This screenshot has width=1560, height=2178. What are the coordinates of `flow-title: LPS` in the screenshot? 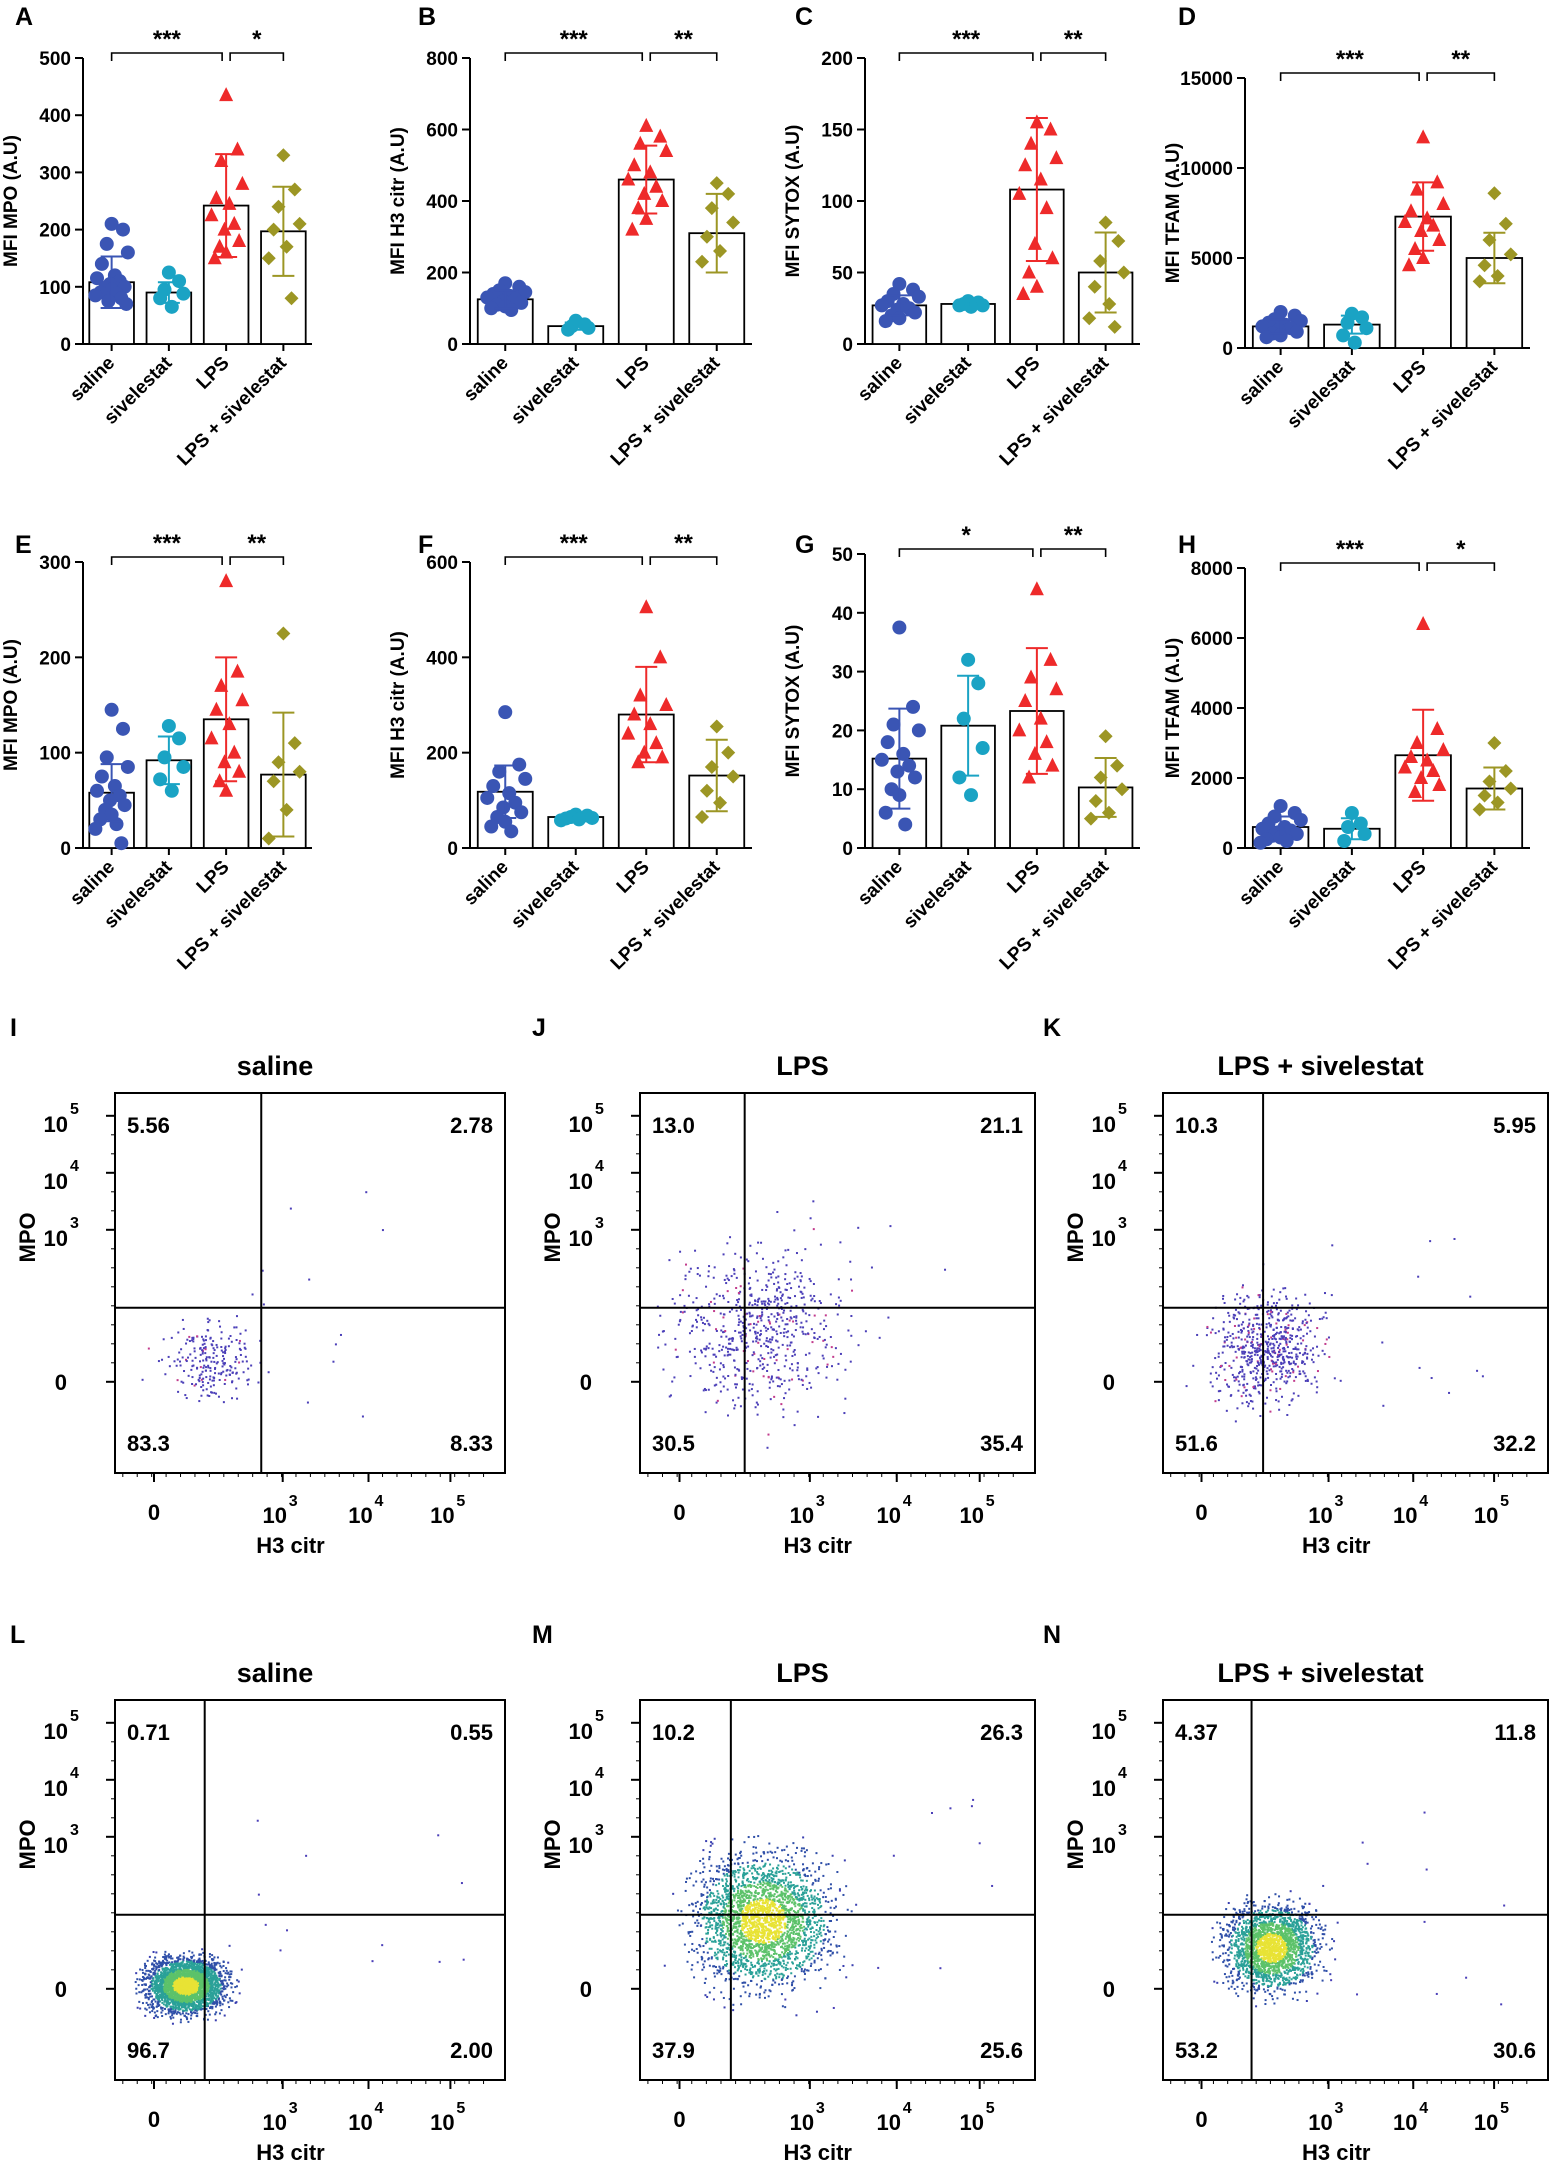 It's located at (802, 1066).